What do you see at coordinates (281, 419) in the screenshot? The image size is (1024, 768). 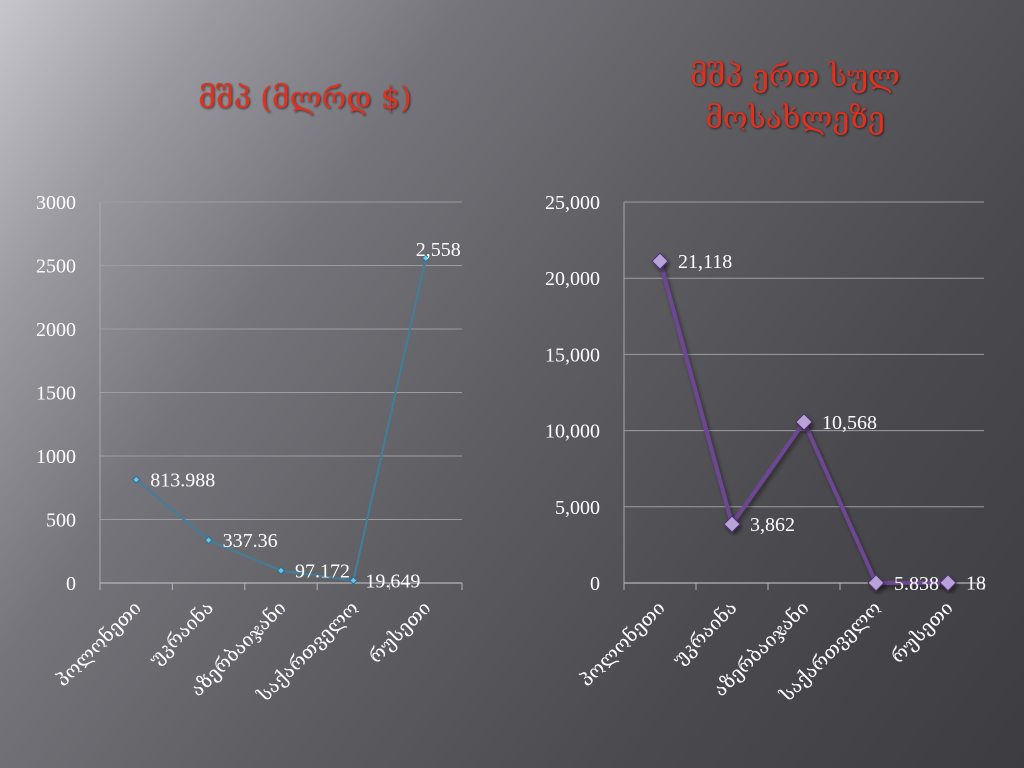 I see `series-line` at bounding box center [281, 419].